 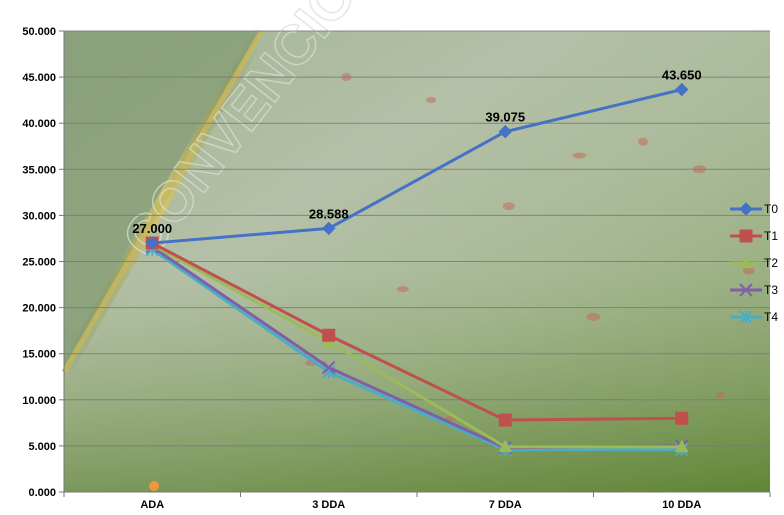 What do you see at coordinates (681, 505) in the screenshot?
I see `x-tick-label: 10 DDA` at bounding box center [681, 505].